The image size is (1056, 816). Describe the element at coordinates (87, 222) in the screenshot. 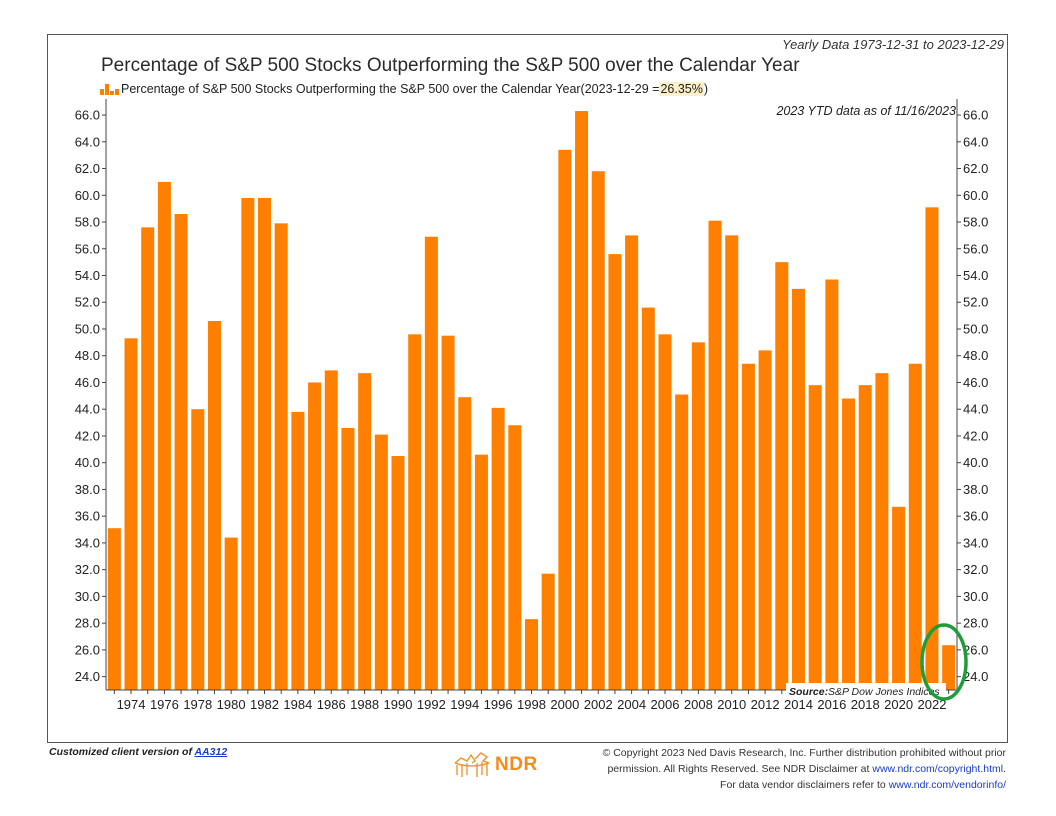

I see `y-tick-label-left: 58.0` at that location.